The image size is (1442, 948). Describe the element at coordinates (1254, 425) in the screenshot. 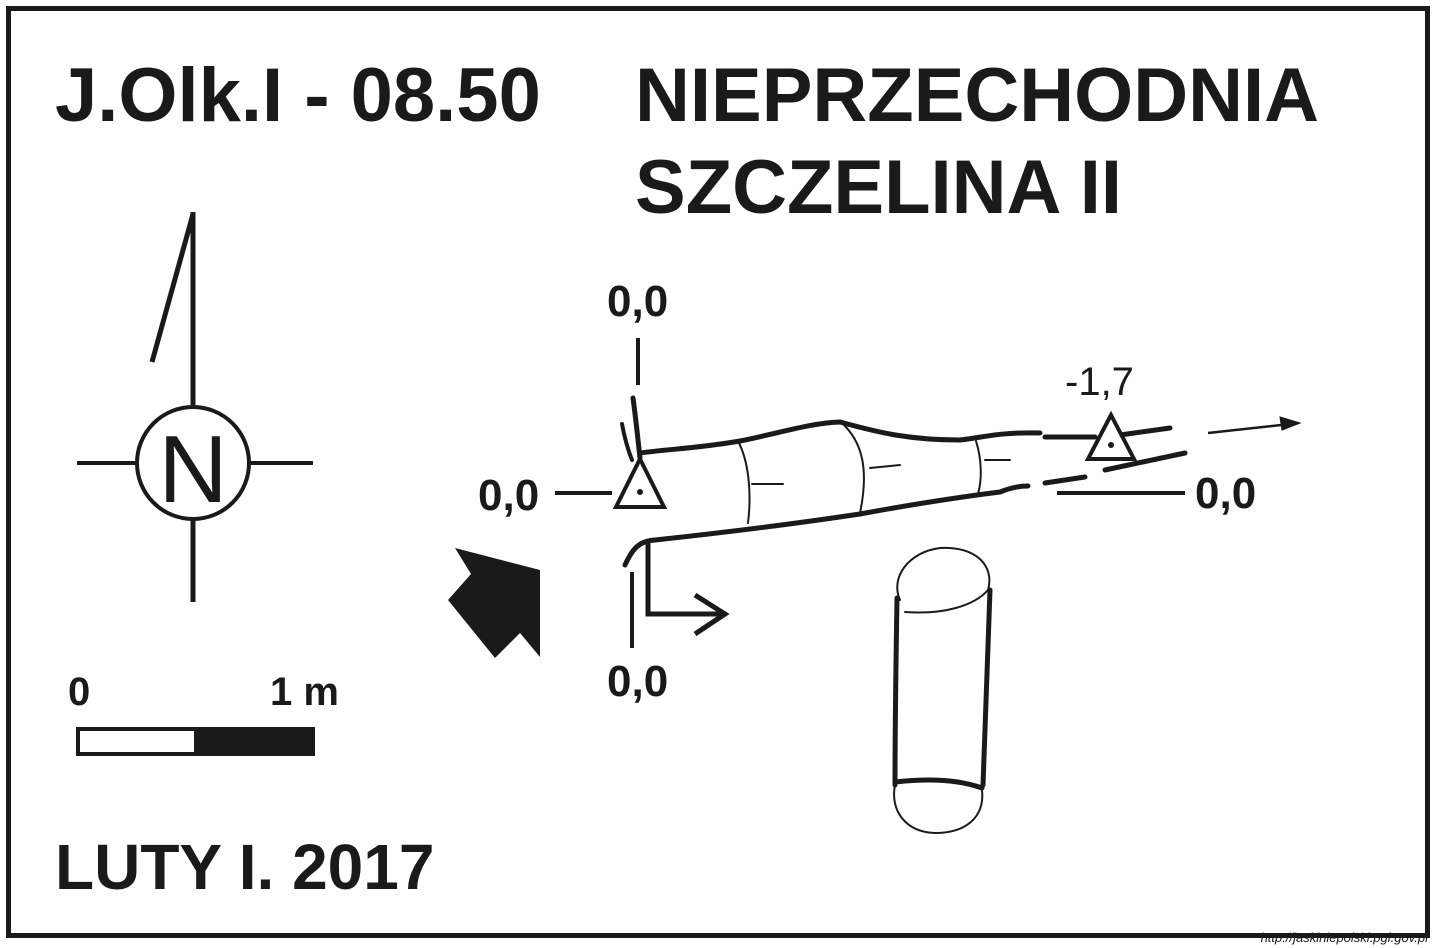

I see `continuation-arrow-icon` at that location.